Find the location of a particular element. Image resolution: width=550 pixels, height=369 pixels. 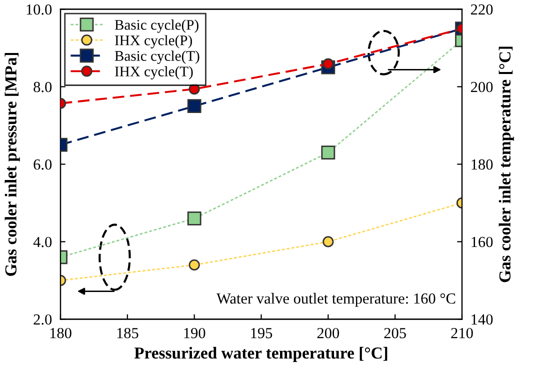

x-tick-label: 205 is located at coordinates (395, 333).